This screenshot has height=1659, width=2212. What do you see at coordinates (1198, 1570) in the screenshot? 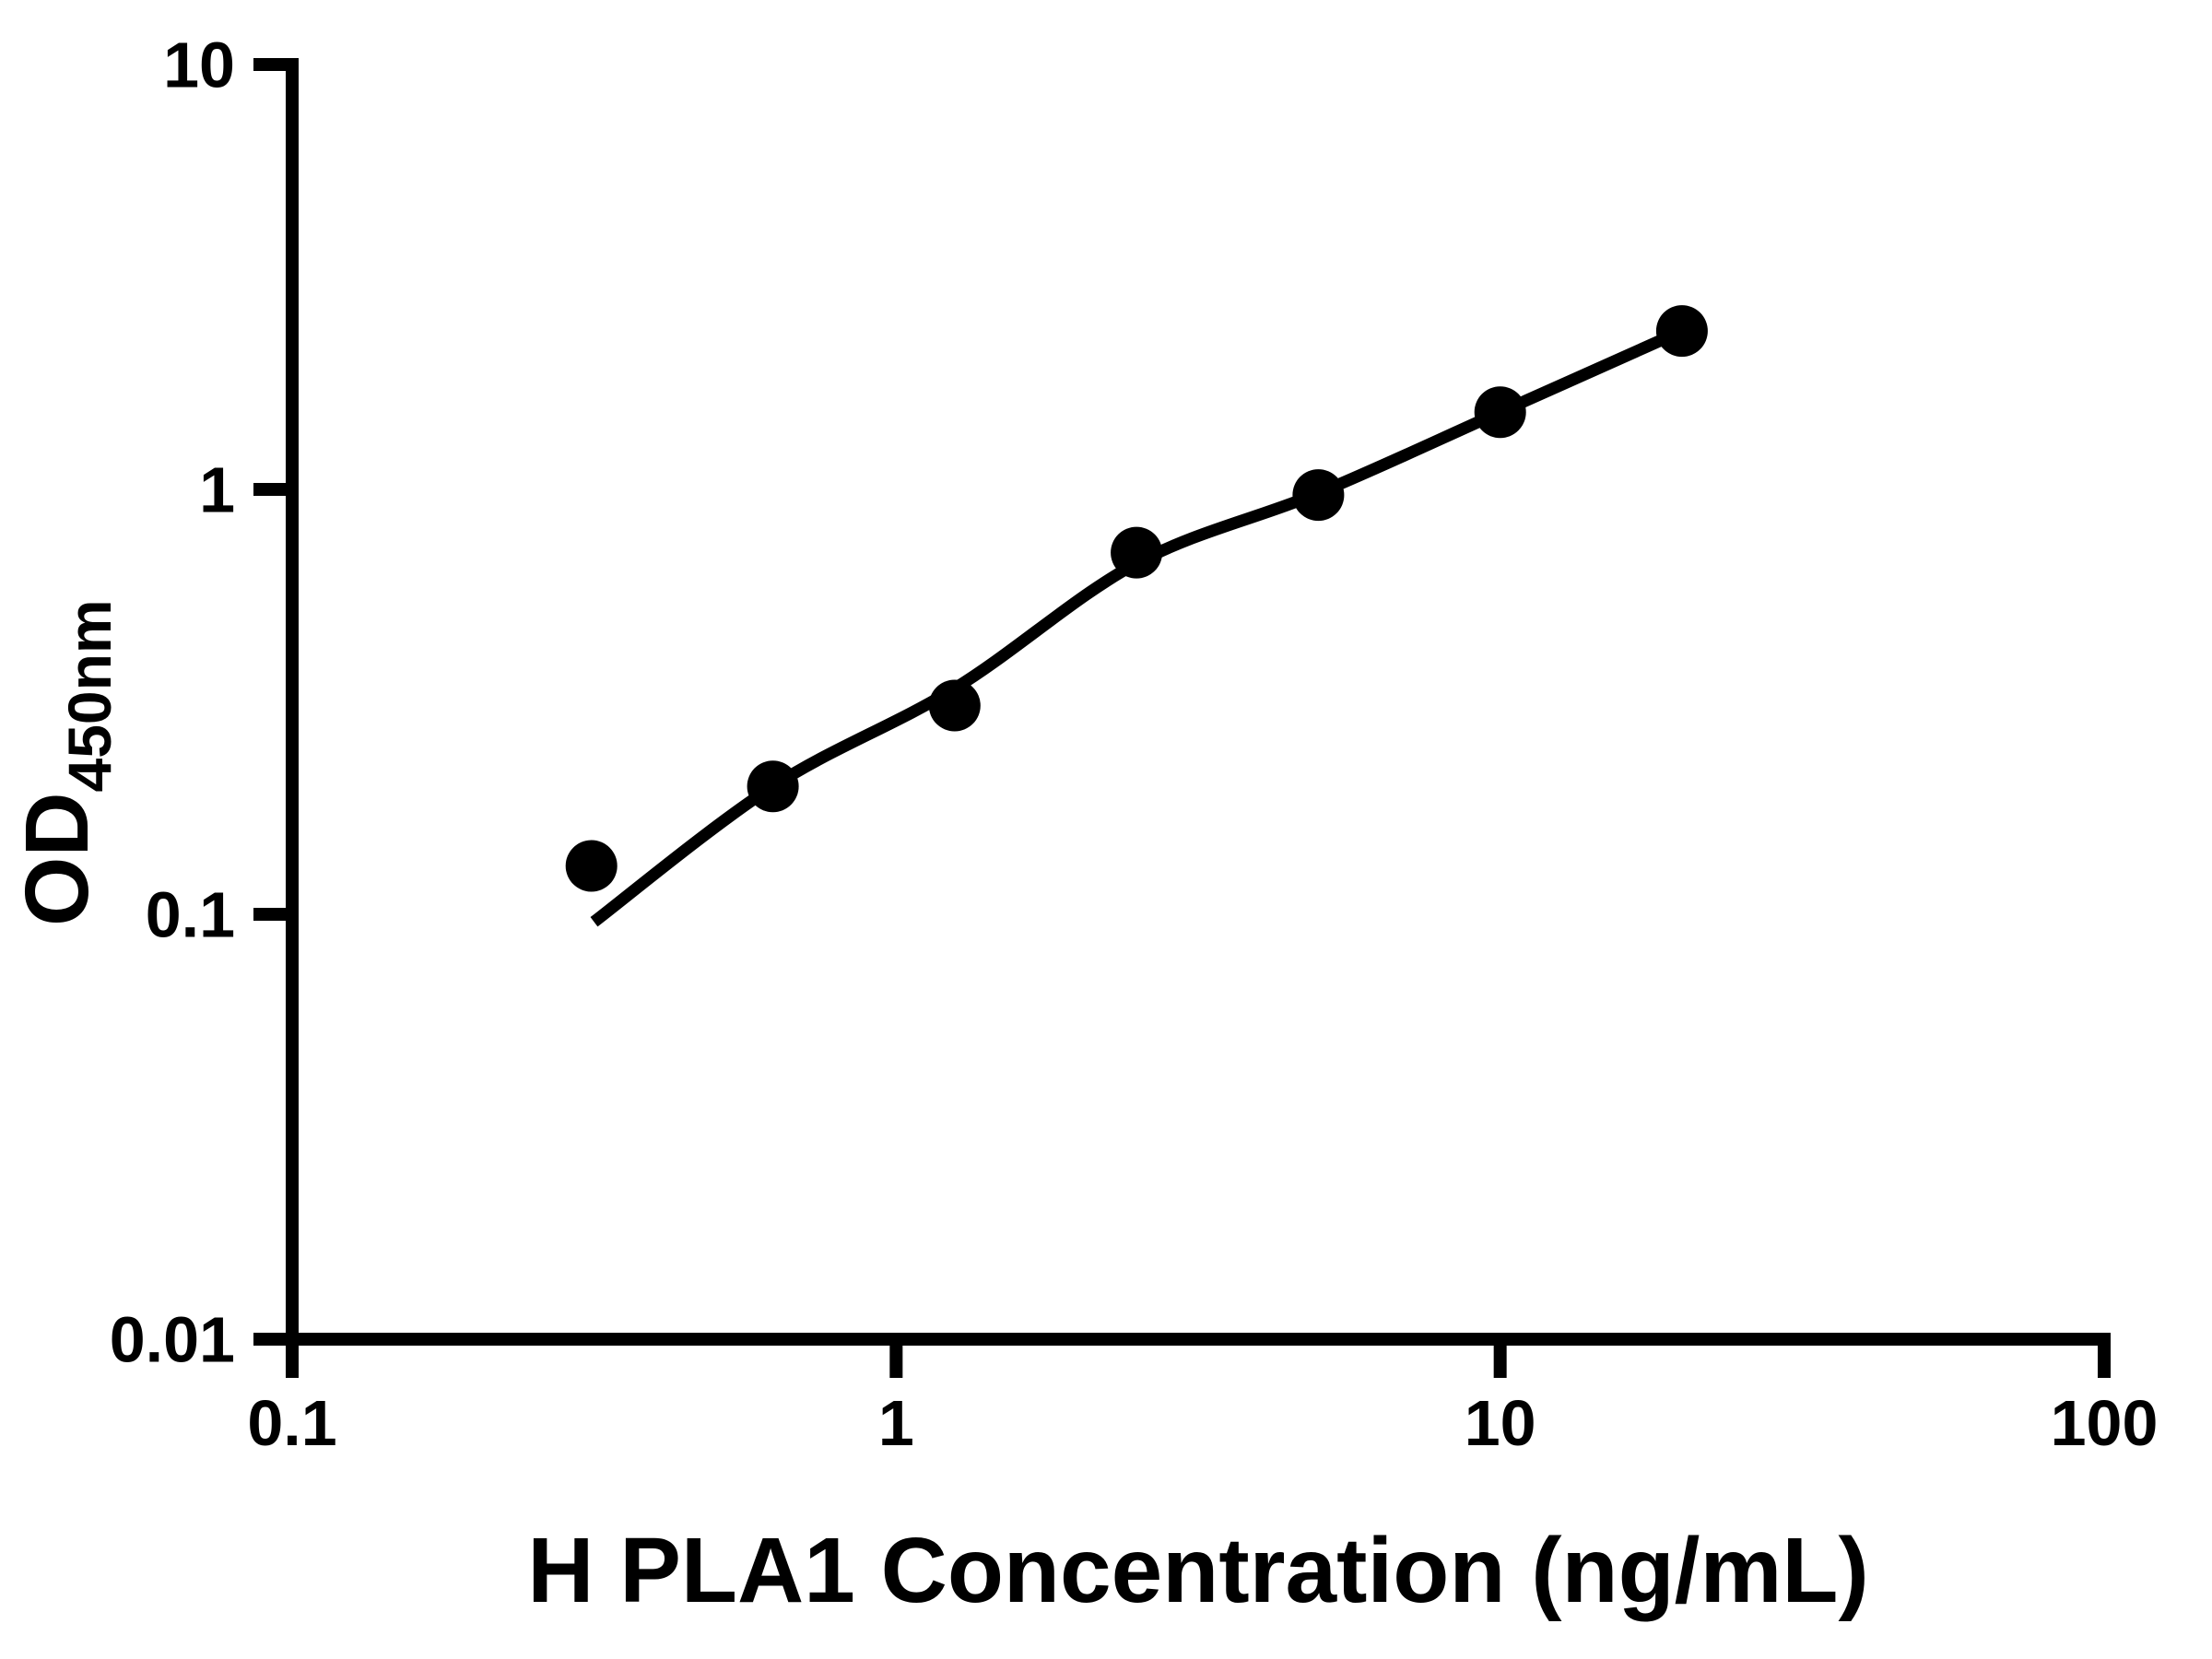
I see `x-axis-title: H PLA1 Concentration (ng/mL)` at bounding box center [1198, 1570].